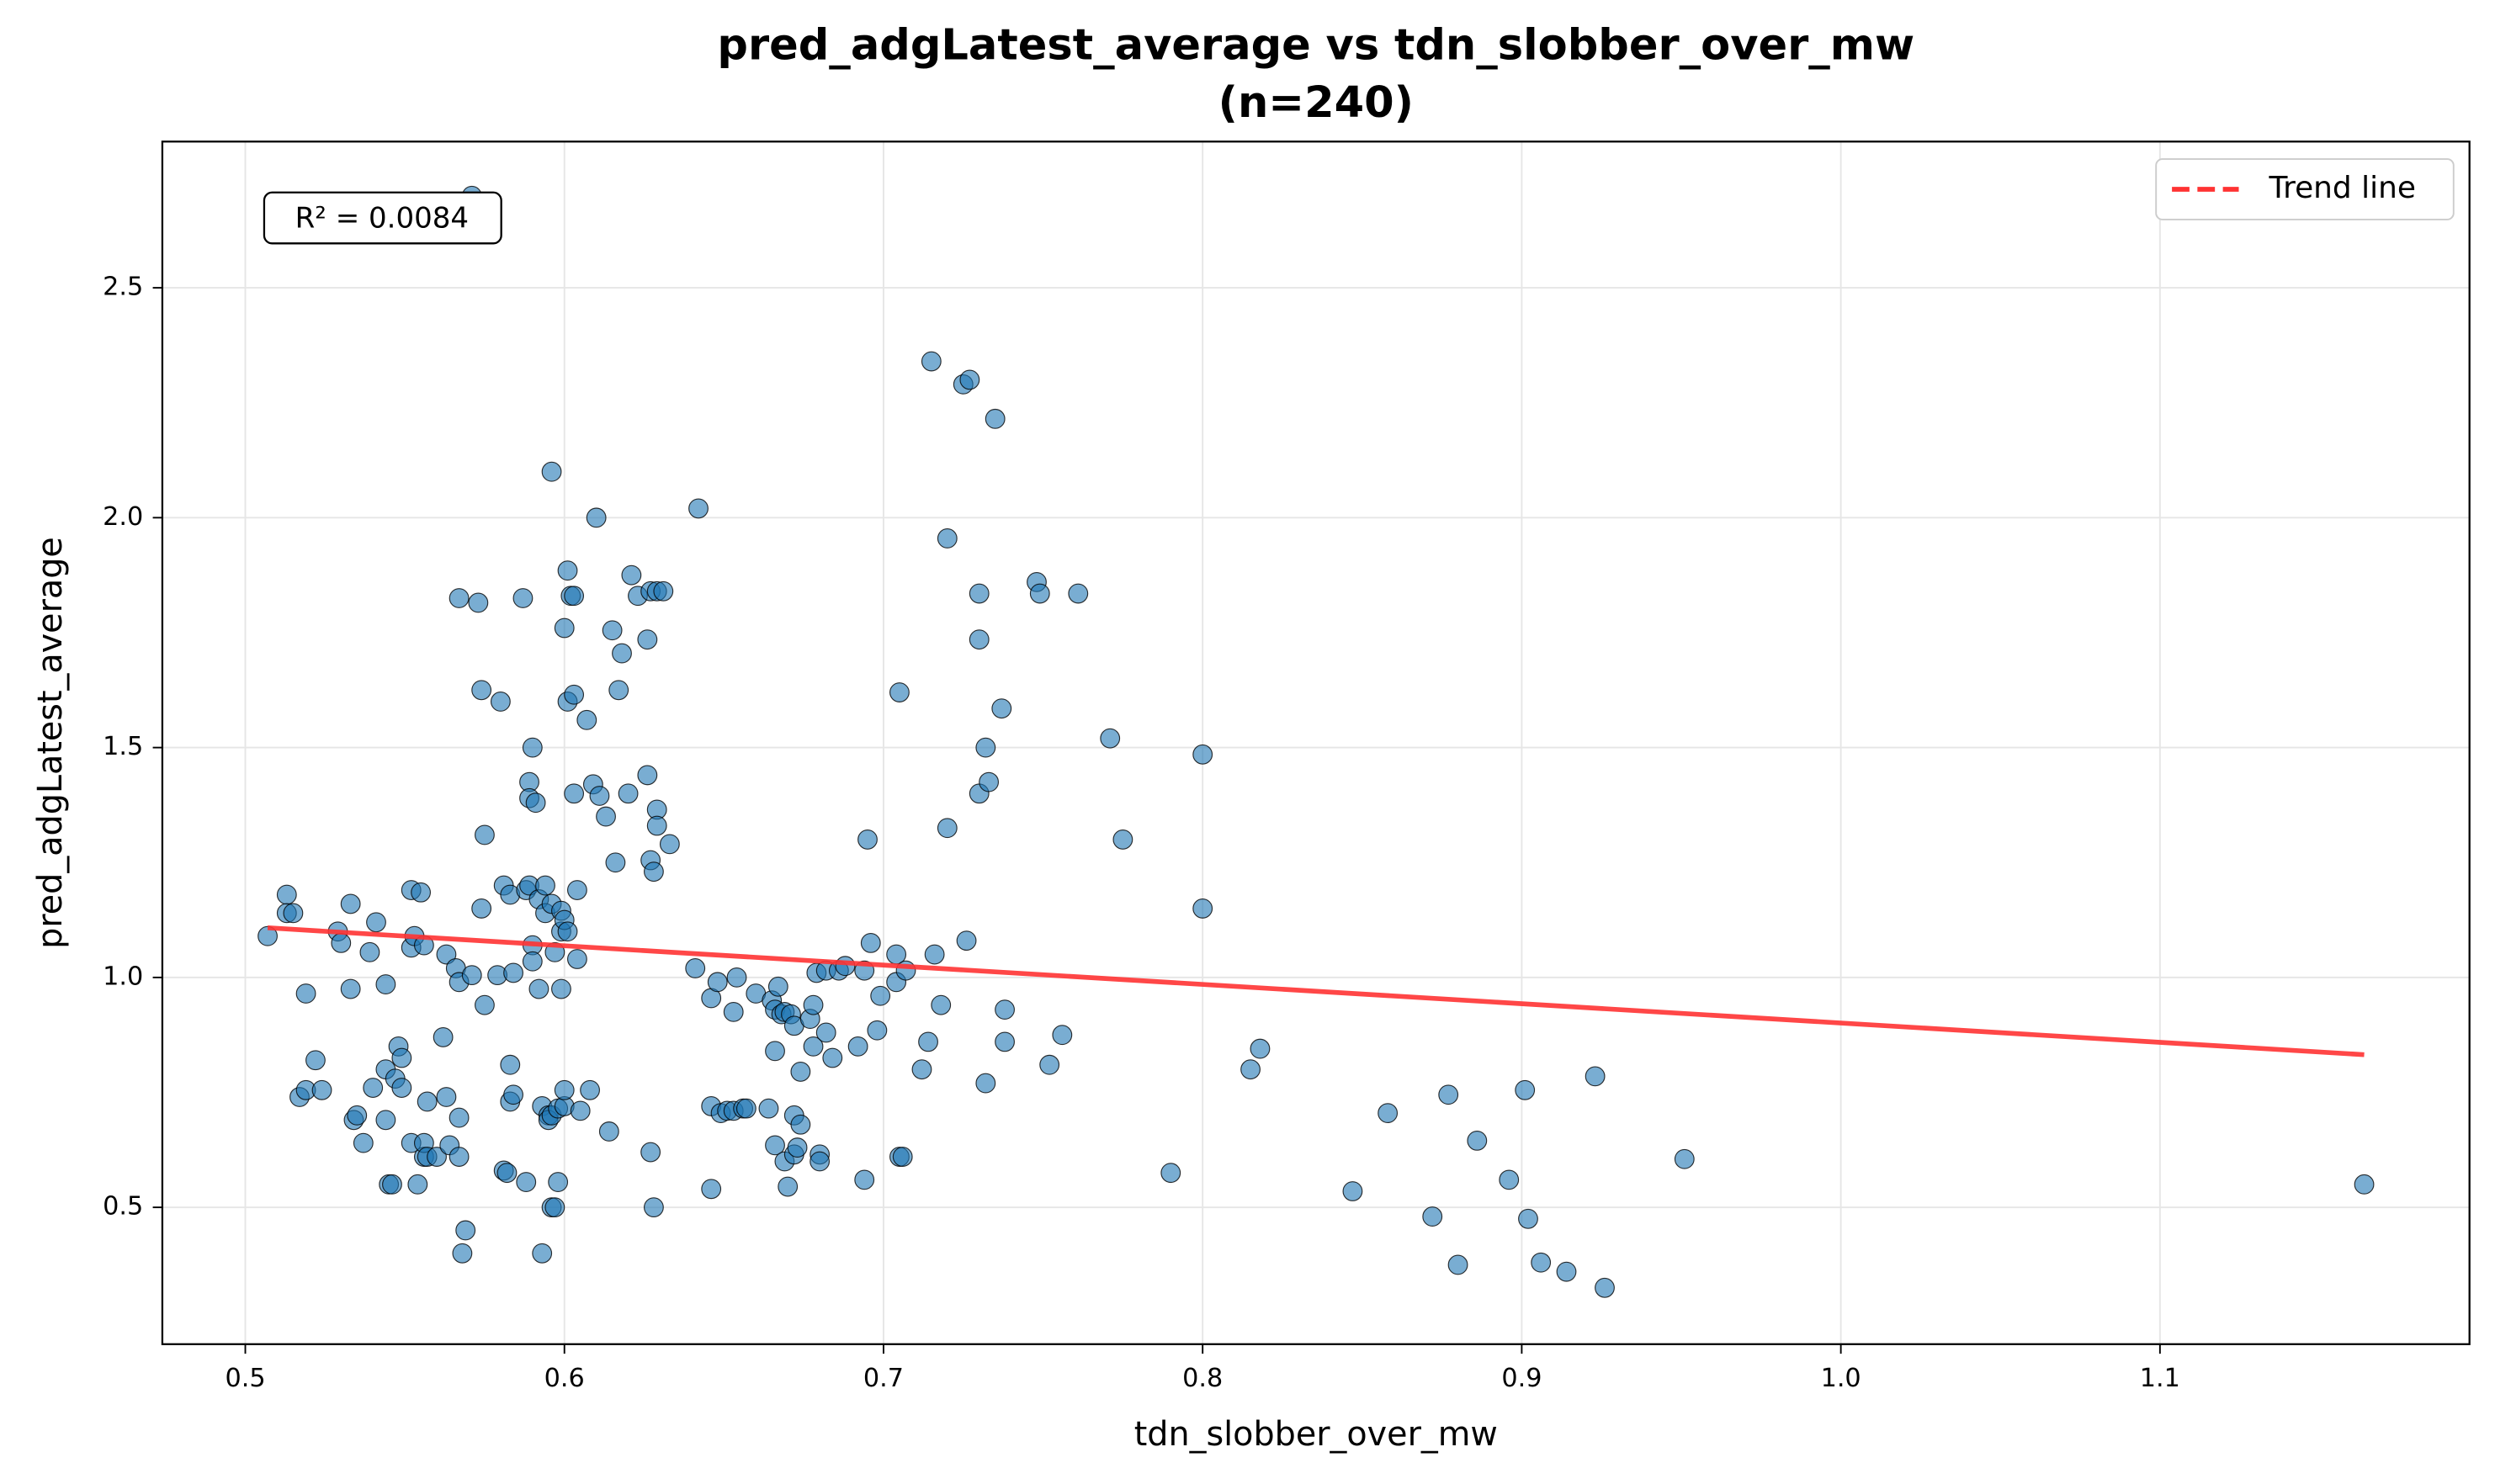  I want to click on y-tick-label: 0.5, so click(123, 1207).